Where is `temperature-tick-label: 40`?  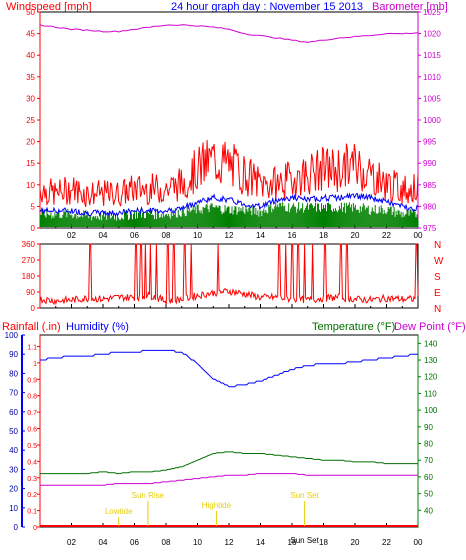 temperature-tick-label: 40 is located at coordinates (428, 510).